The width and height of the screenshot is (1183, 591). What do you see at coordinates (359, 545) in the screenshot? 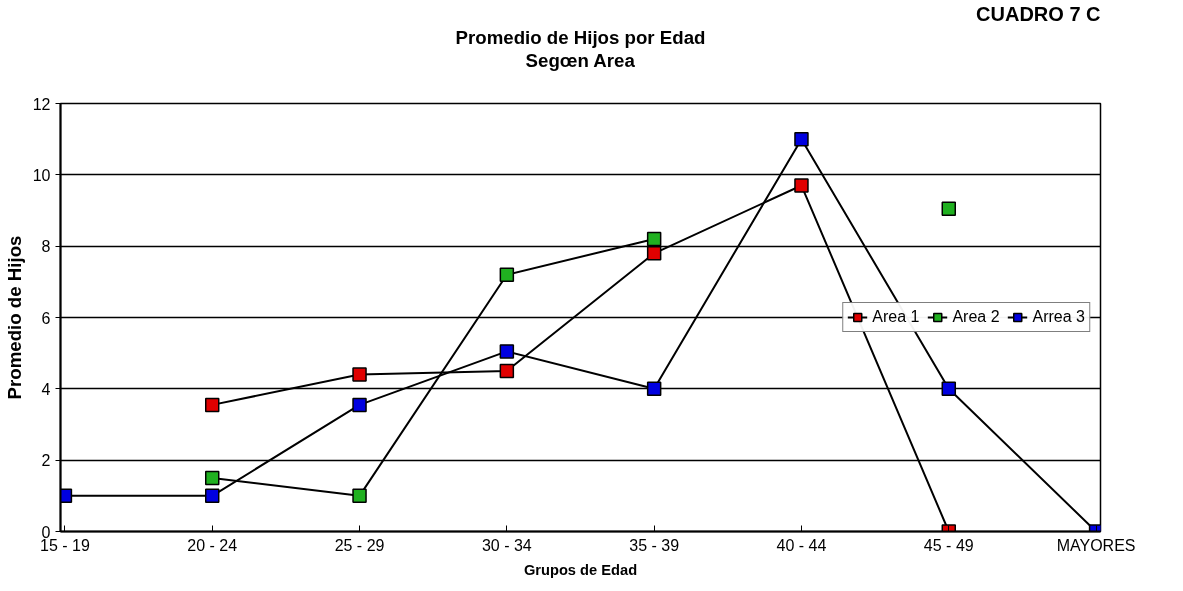
I see `x-tick-label: 25 - 29` at bounding box center [359, 545].